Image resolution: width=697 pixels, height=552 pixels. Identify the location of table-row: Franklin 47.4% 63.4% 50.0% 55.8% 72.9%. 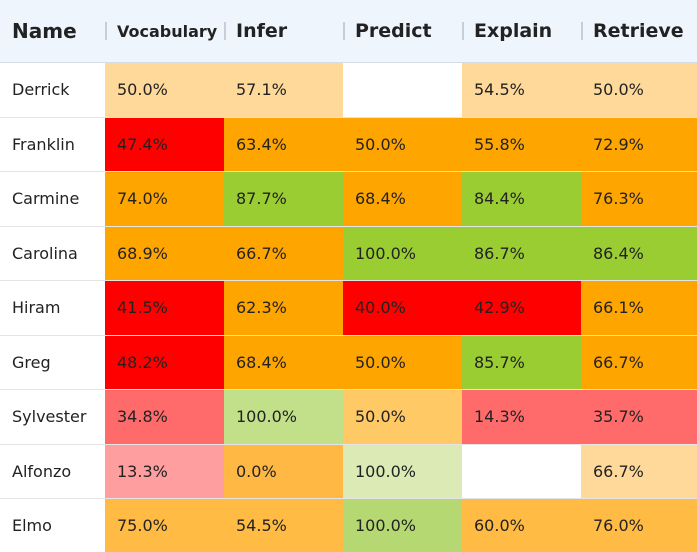
(348, 144).